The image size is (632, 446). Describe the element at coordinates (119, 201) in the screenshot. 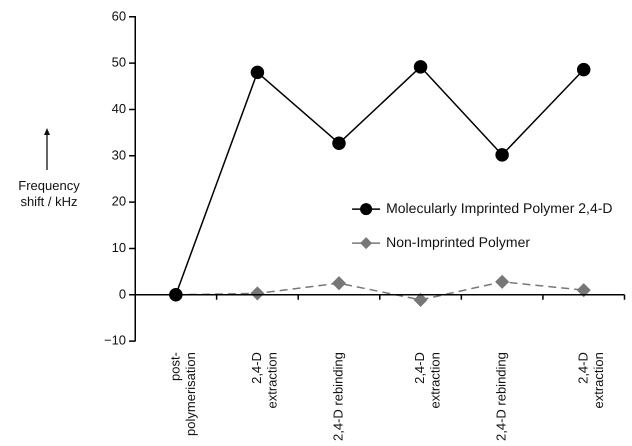

I see `y-tick-label: 20` at that location.